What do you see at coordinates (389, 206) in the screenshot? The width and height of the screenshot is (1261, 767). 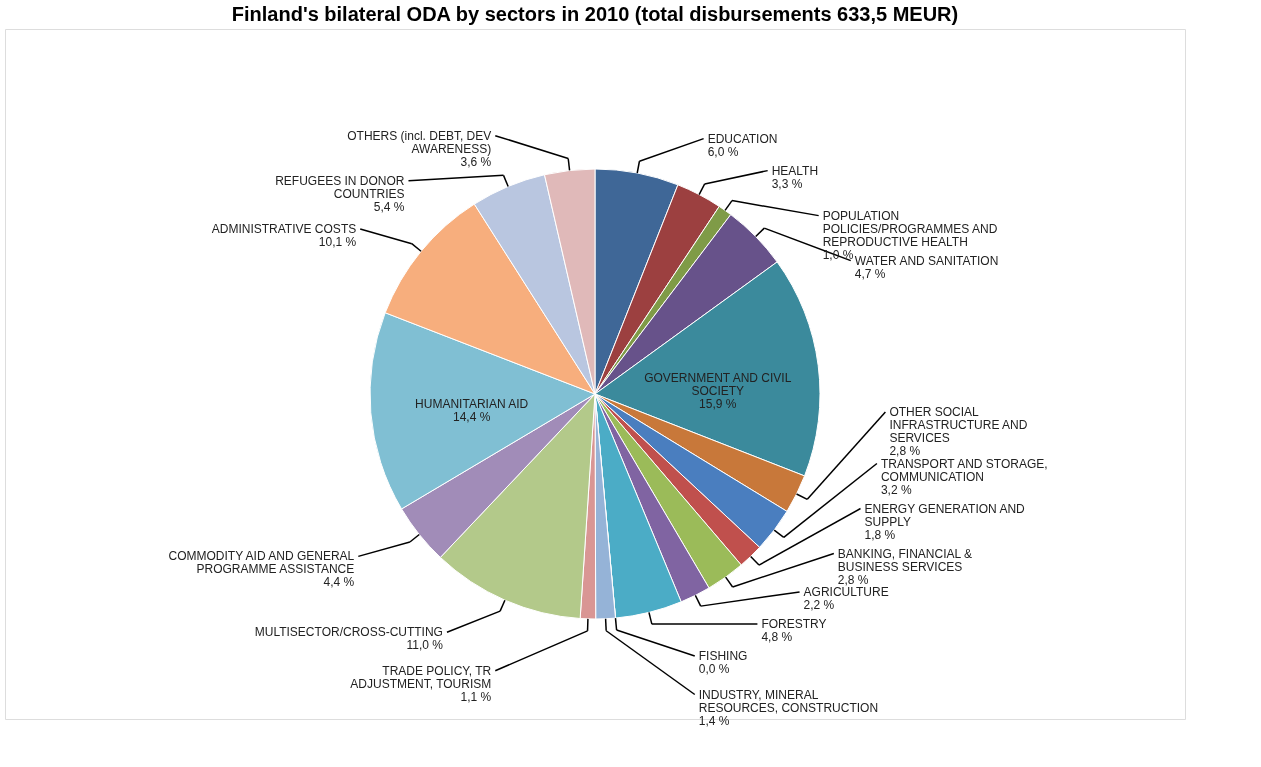 I see `data-label: 5,4 %` at bounding box center [389, 206].